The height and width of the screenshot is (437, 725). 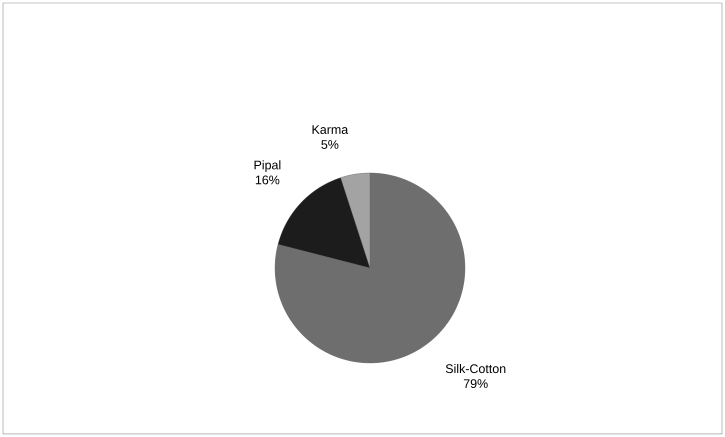 I want to click on data-label: 79%, so click(x=476, y=383).